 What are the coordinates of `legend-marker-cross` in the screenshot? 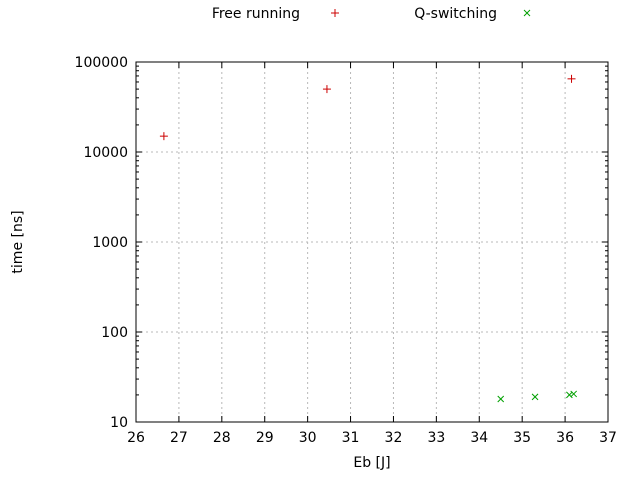 It's located at (527, 13).